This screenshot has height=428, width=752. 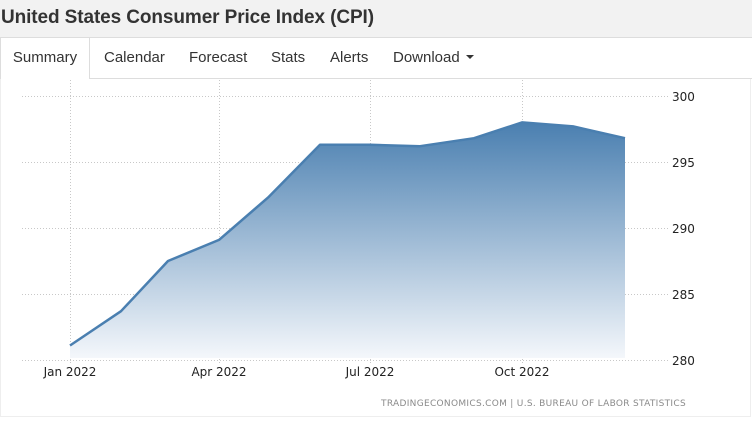 I want to click on tab-label: Summary, so click(x=45, y=57).